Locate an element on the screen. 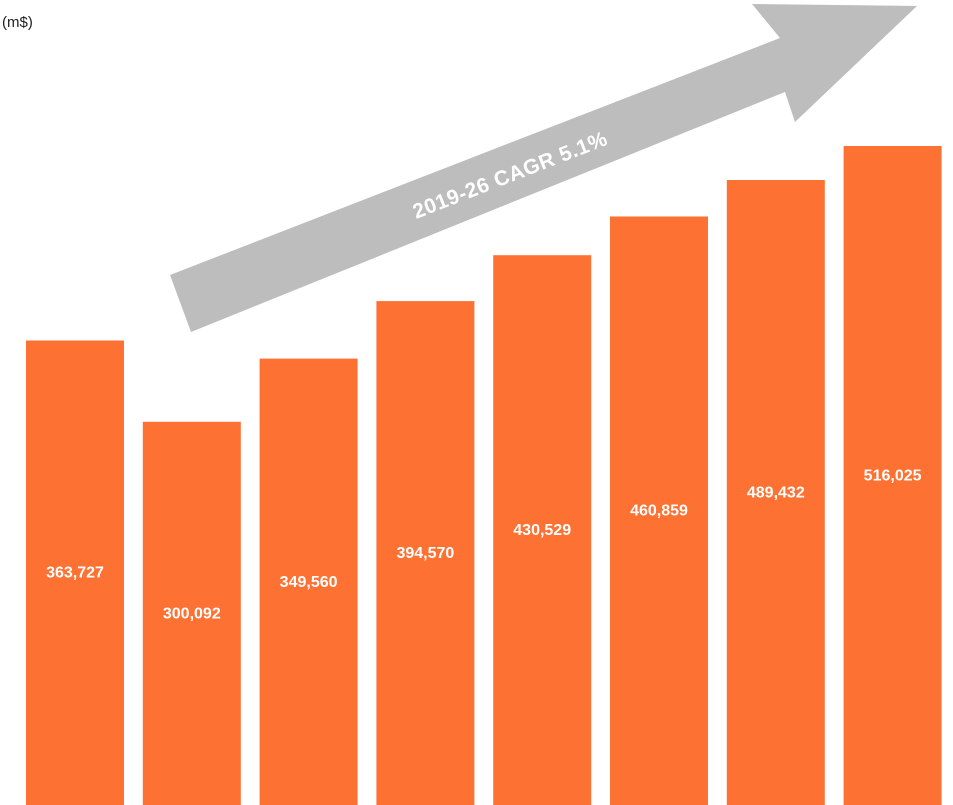 Image resolution: width=953 pixels, height=805 pixels. bar-value-label: 394,570 is located at coordinates (425, 553).